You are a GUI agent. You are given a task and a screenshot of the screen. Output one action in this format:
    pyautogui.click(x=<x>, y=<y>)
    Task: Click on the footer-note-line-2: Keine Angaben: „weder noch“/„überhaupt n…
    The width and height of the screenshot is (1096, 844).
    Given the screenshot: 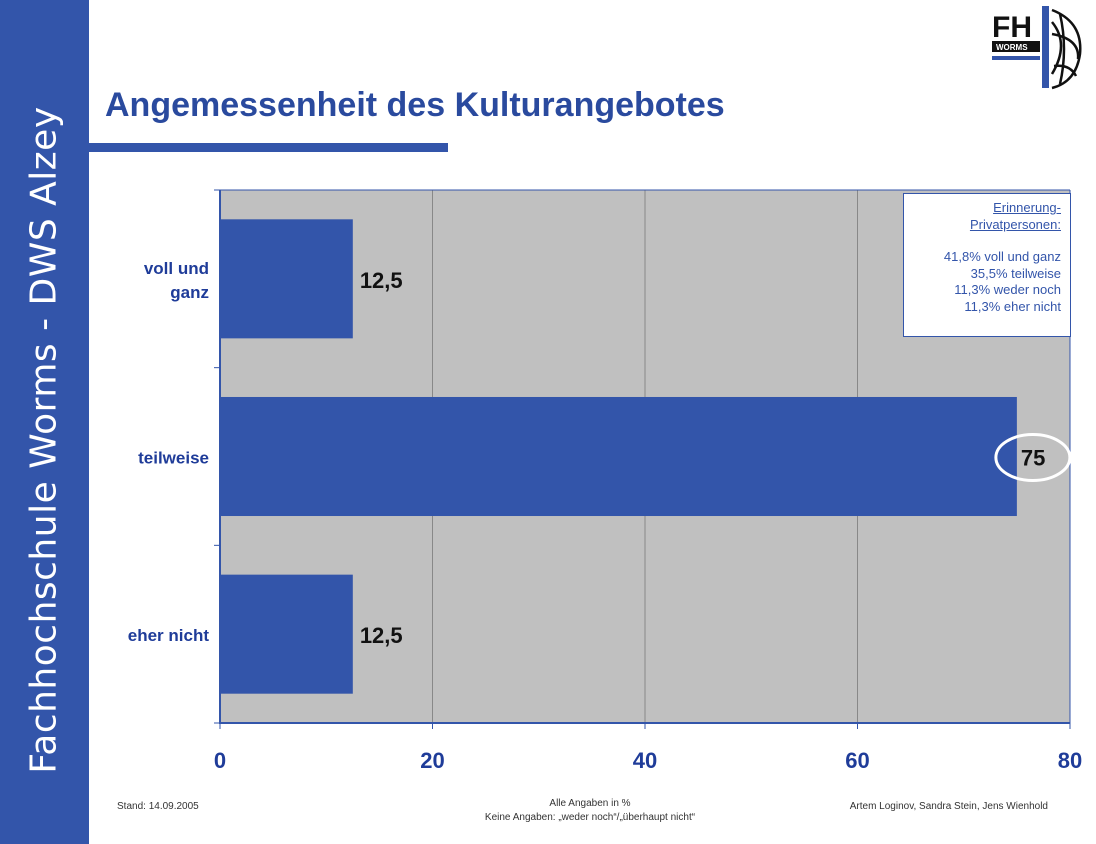 What is the action you would take?
    pyautogui.click(x=590, y=817)
    